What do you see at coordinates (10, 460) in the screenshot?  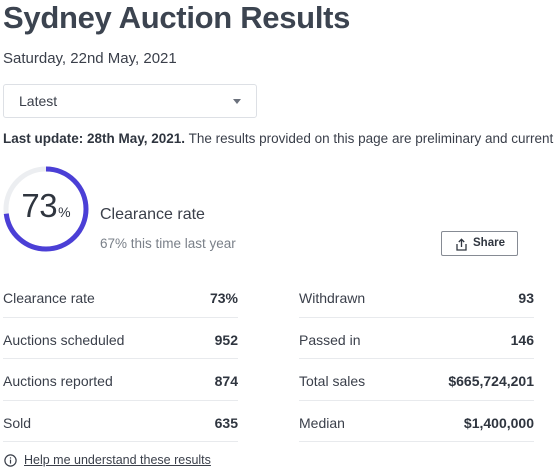 I see `info-icon` at bounding box center [10, 460].